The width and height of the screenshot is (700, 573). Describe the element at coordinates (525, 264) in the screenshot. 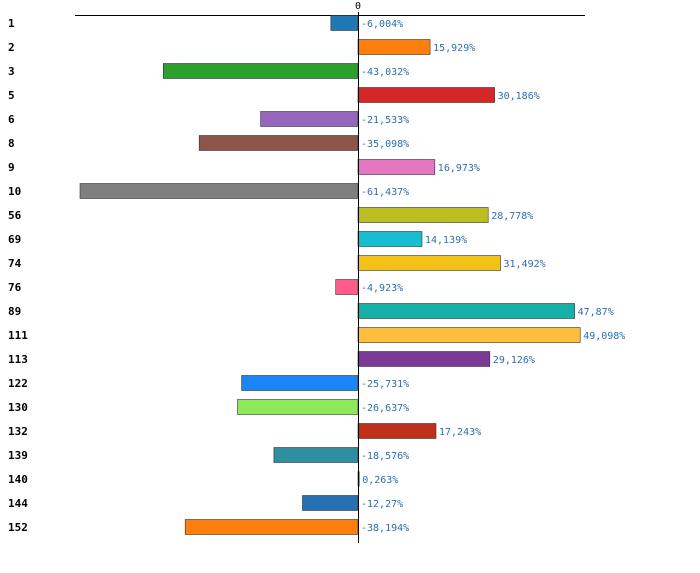

I see `value-label: 31,492%` at that location.